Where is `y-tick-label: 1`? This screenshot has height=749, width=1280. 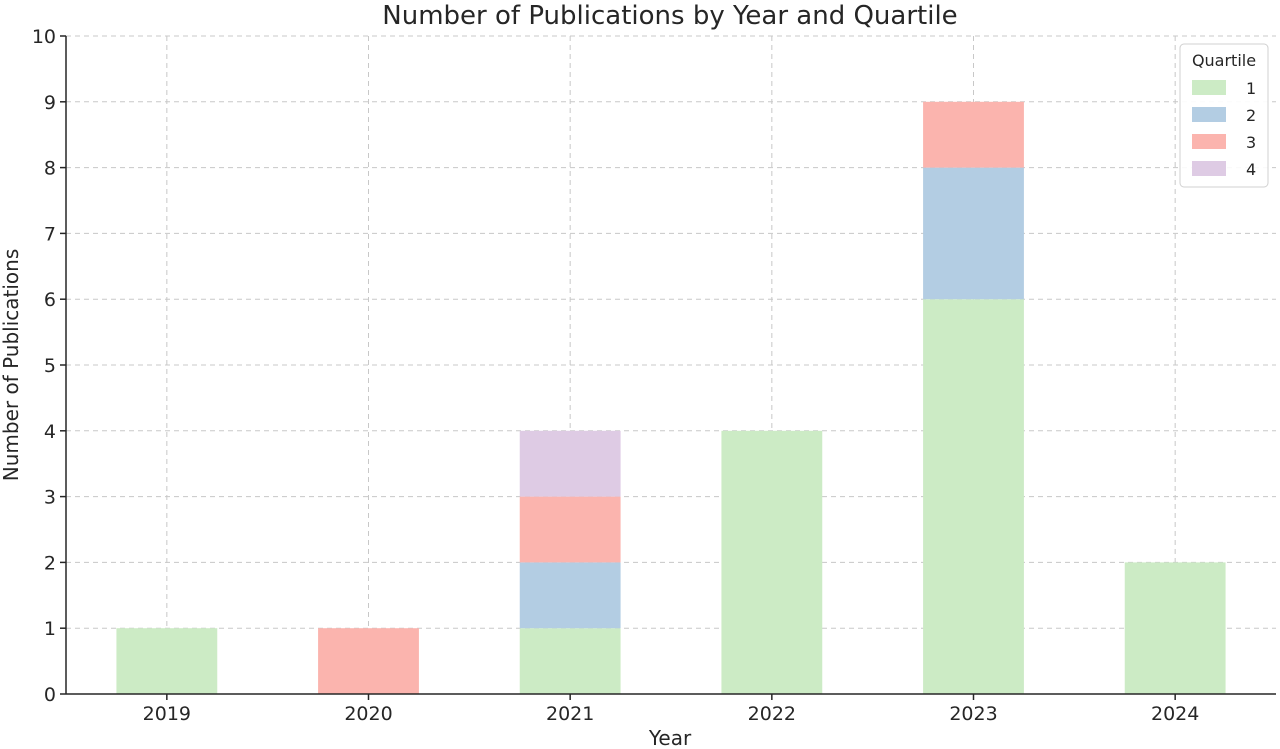 y-tick-label: 1 is located at coordinates (50, 629).